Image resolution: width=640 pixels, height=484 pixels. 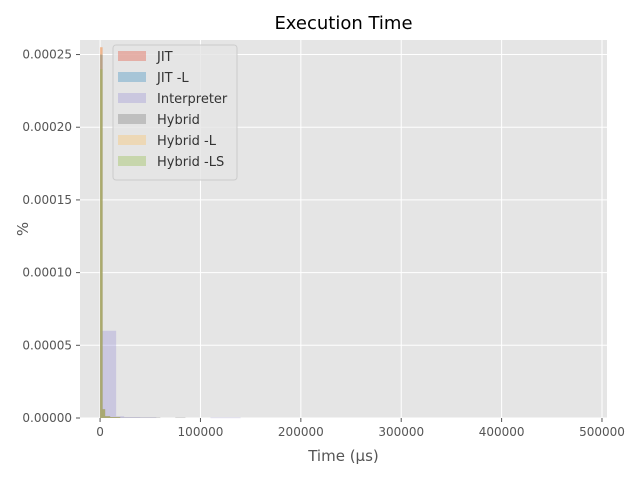 What do you see at coordinates (110, 244) in the screenshot?
I see `series-hybrid-ls` at bounding box center [110, 244].